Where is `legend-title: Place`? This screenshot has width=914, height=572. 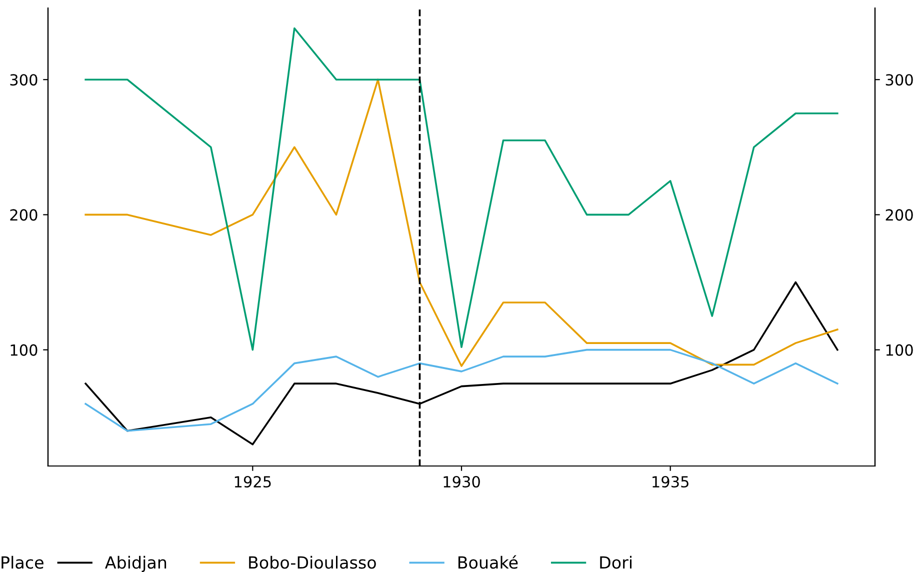 legend-title: Place is located at coordinates (23, 562).